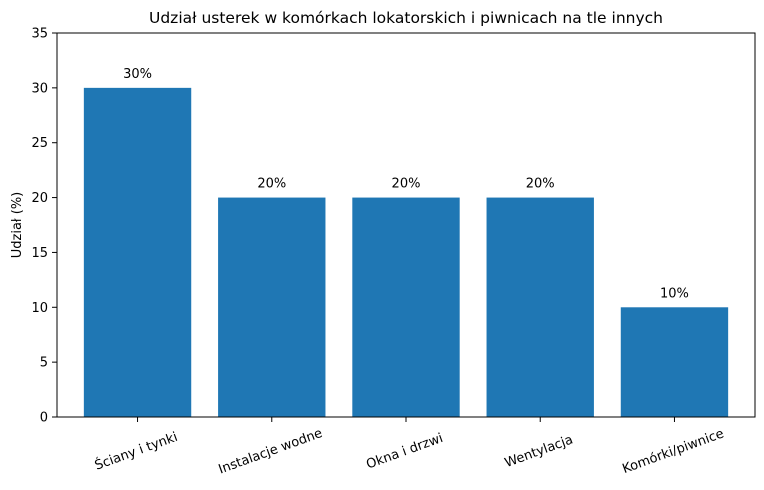 This screenshot has width=764, height=490. I want to click on data-label-2: 20%, so click(271, 184).